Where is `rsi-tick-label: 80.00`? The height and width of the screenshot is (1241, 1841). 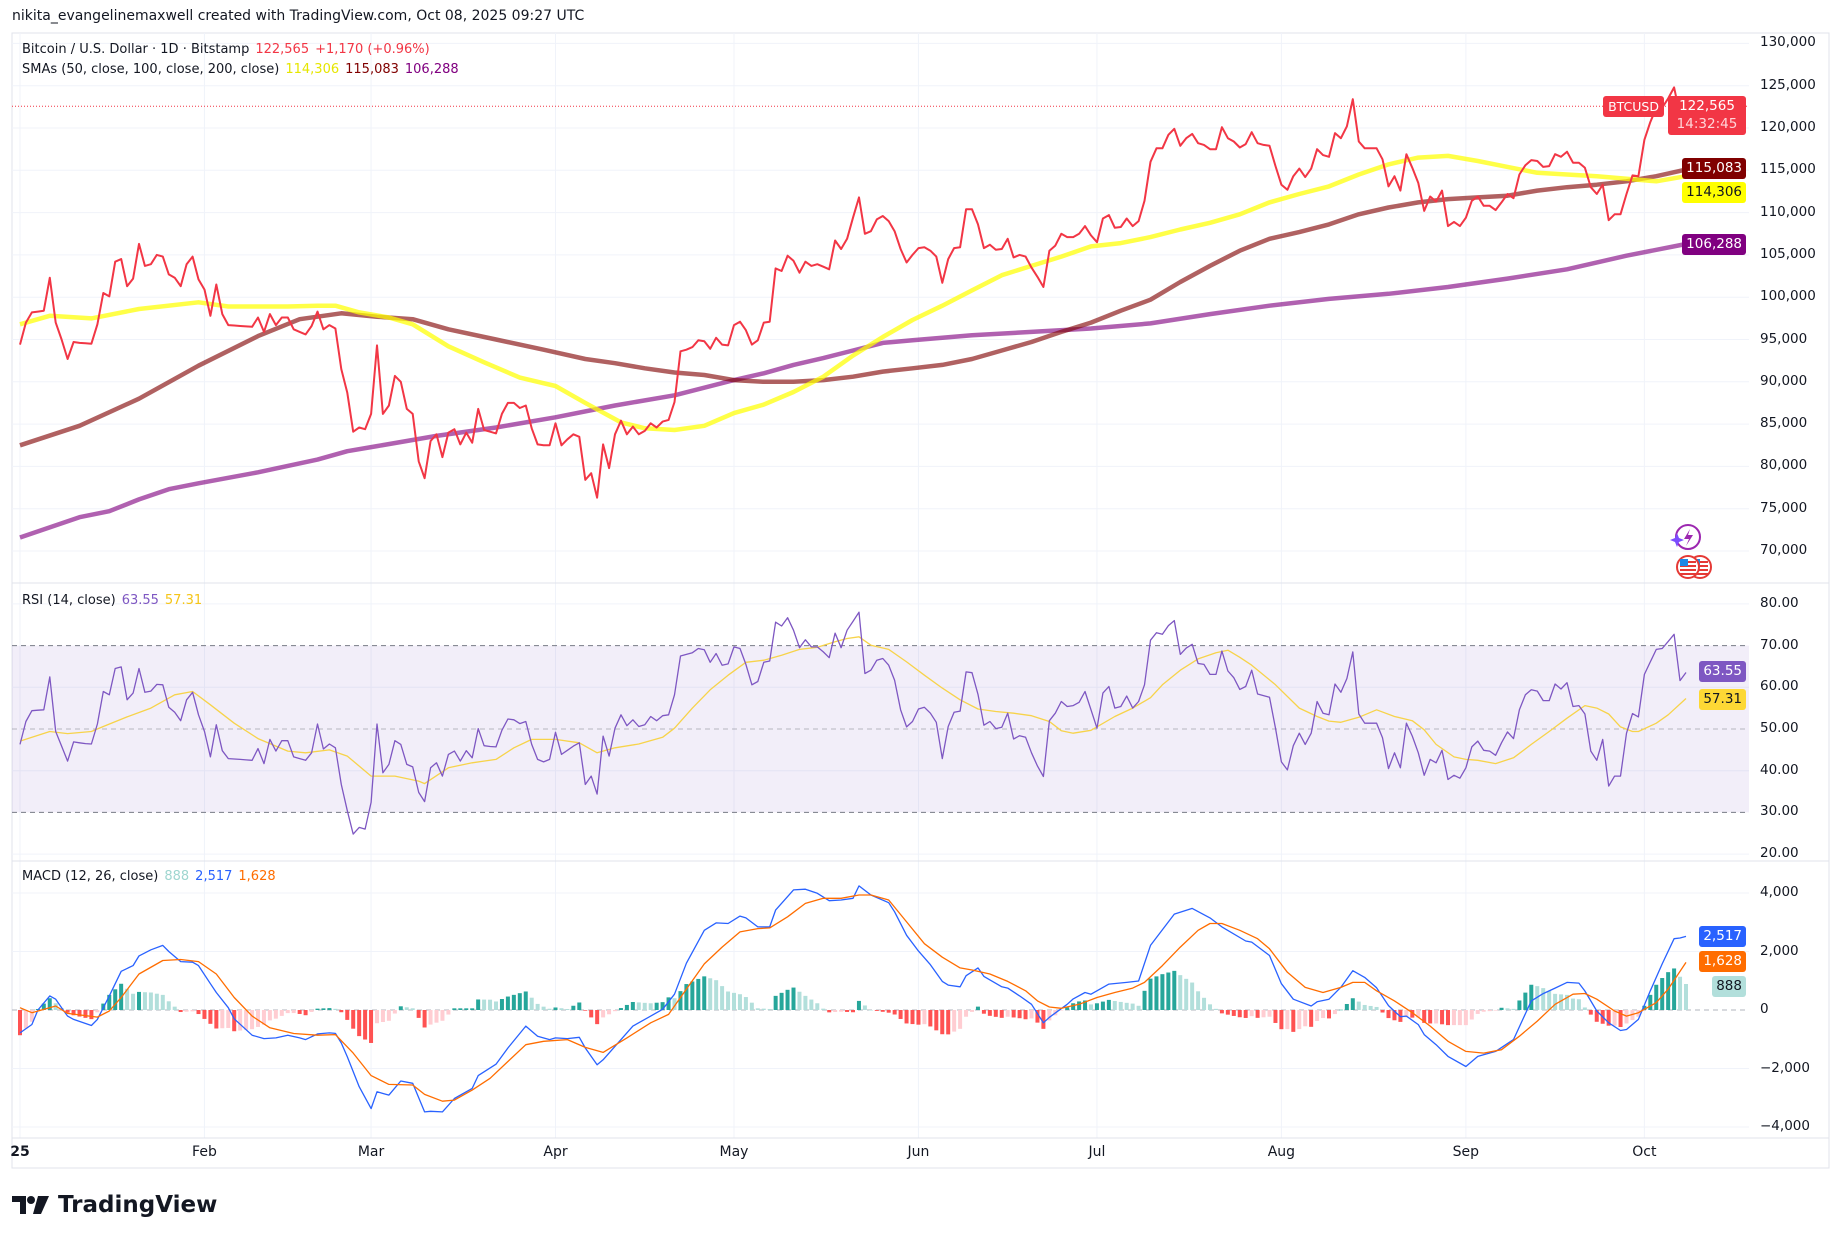 rsi-tick-label: 80.00 is located at coordinates (1779, 602).